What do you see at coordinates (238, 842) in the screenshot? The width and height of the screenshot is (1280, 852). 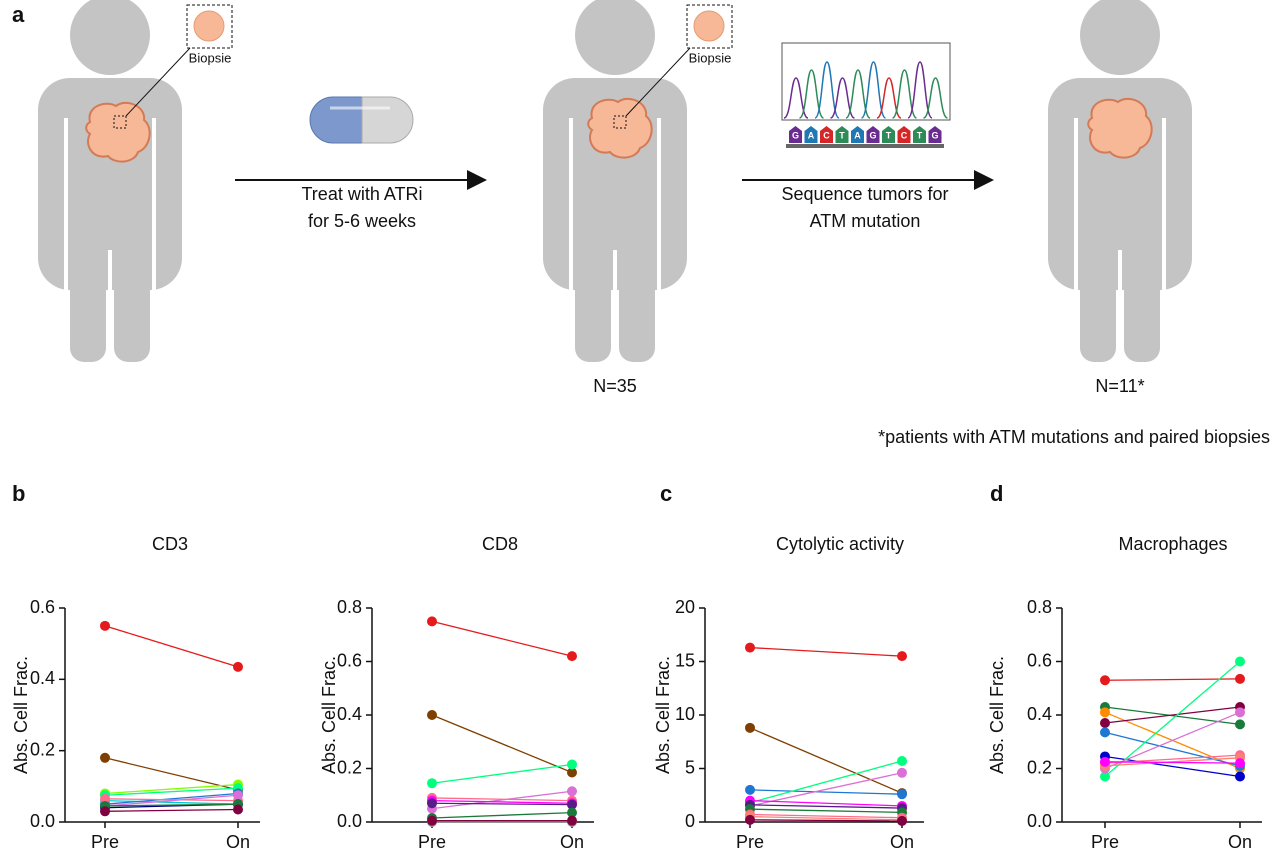 I see `x-tick-label: On` at bounding box center [238, 842].